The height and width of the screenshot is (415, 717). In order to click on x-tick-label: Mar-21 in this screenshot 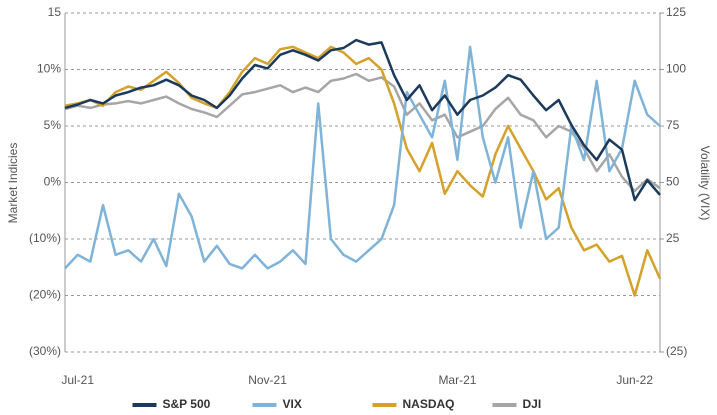, I will do `click(457, 380)`.